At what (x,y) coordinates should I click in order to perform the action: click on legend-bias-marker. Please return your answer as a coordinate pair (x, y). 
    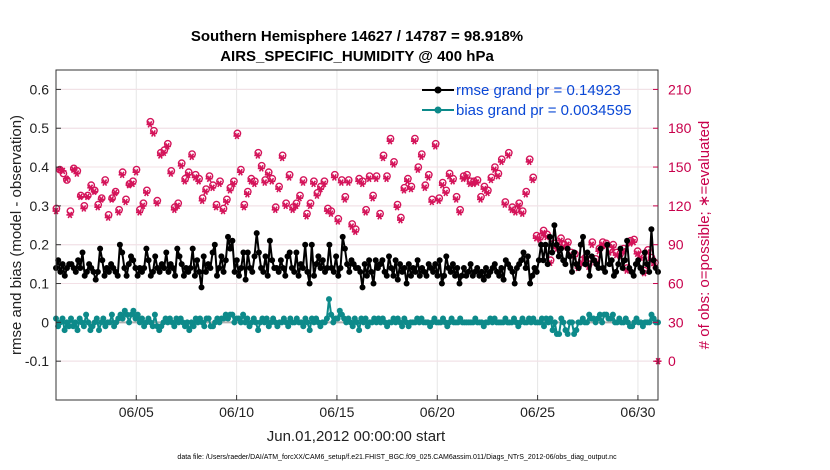
    Looking at the image, I should click on (438, 110).